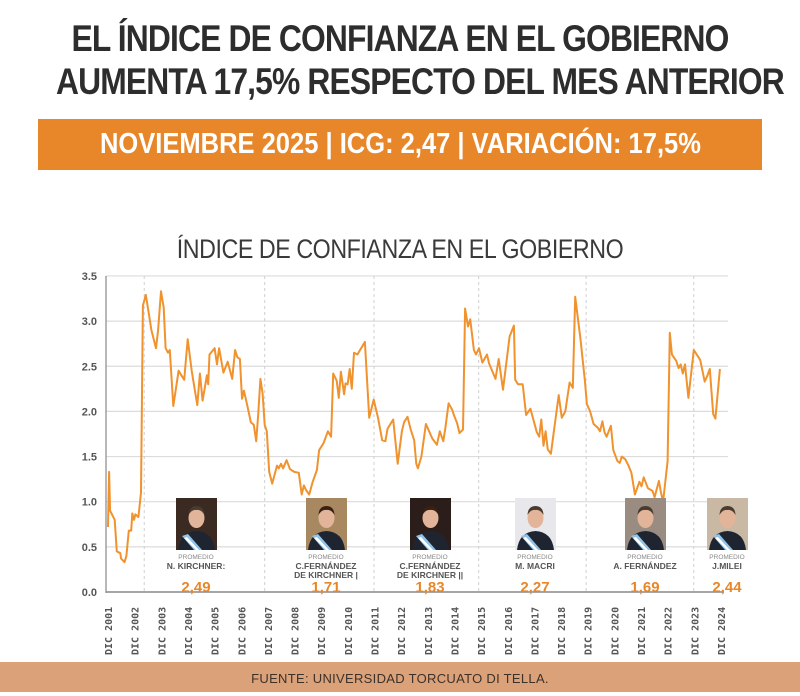  What do you see at coordinates (534, 587) in the screenshot?
I see `president-average-value: 2,27` at bounding box center [534, 587].